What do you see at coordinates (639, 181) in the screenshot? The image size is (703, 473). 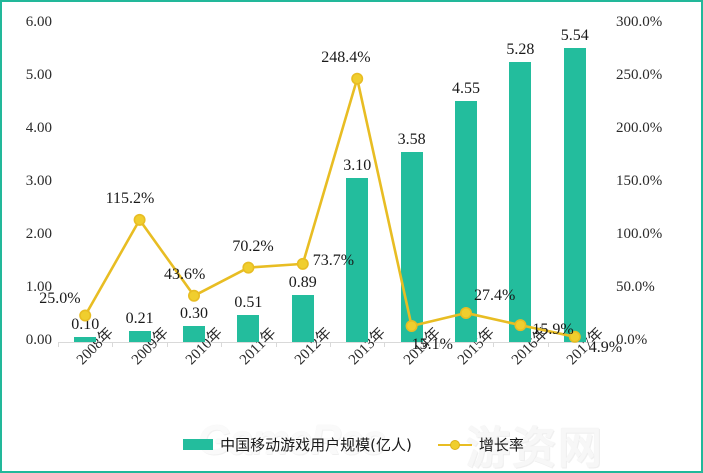 I see `y-axis-right-tick: 150.0%` at bounding box center [639, 181].